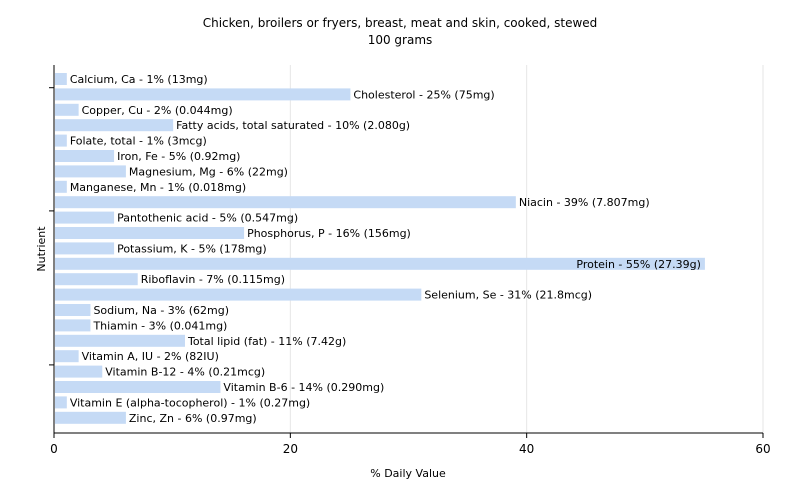 Image resolution: width=800 pixels, height=500 pixels. What do you see at coordinates (408, 473) in the screenshot?
I see `x-axis-label: % Daily Value` at bounding box center [408, 473].